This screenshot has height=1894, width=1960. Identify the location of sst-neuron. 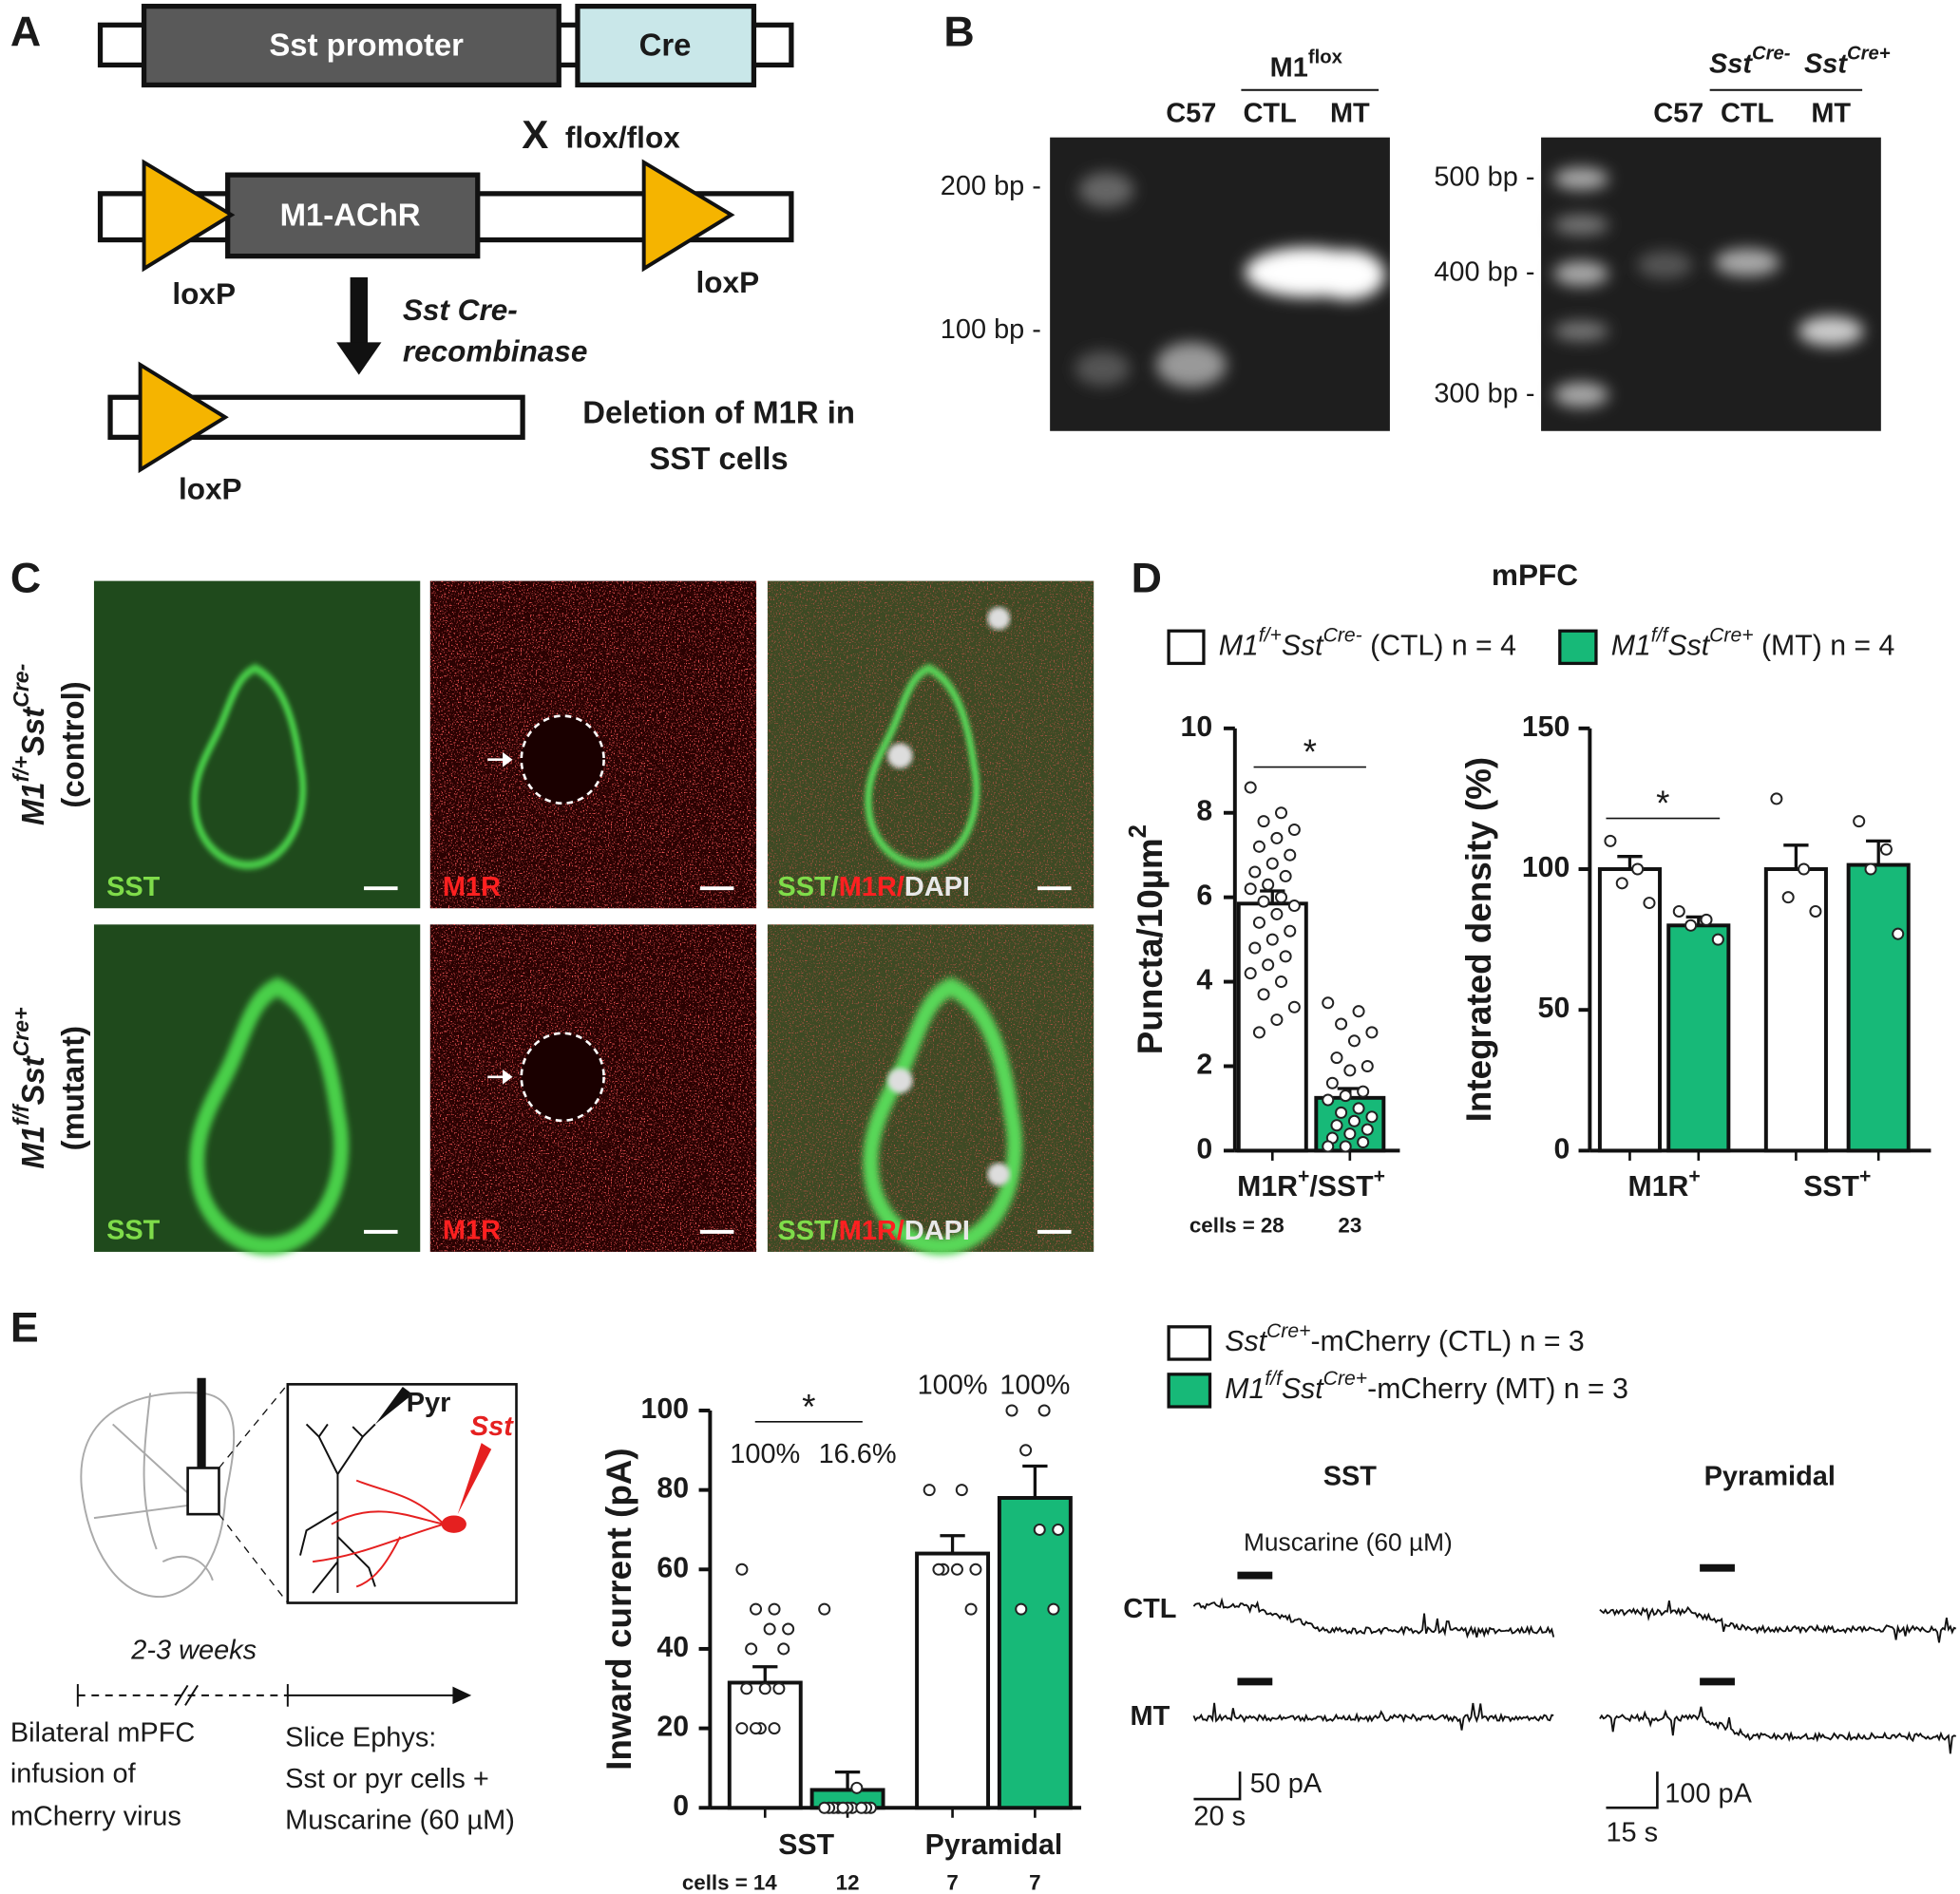
(379, 1533).